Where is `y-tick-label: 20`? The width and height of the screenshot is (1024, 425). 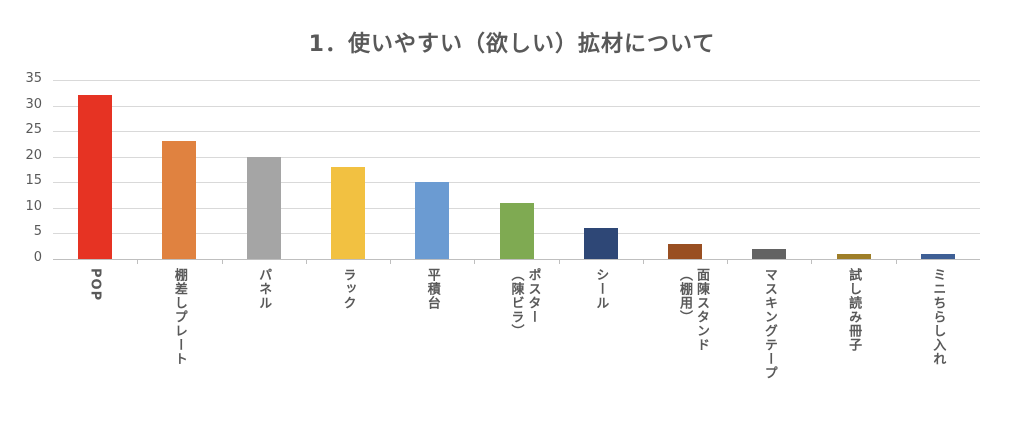
y-tick-label: 20 is located at coordinates (33, 155).